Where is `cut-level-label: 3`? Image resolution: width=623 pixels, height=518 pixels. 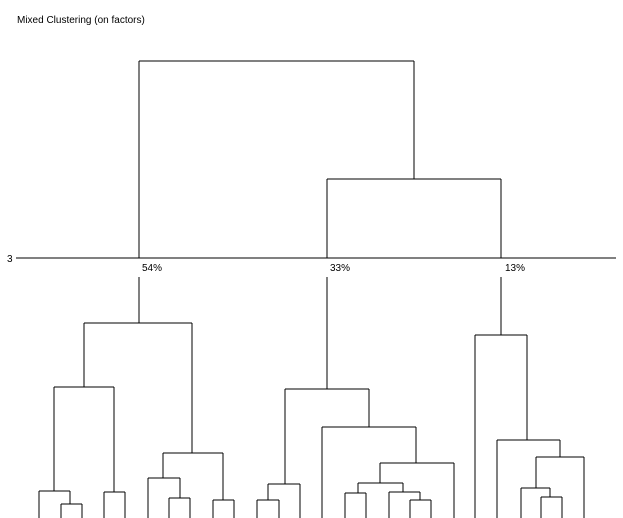 cut-level-label: 3 is located at coordinates (10, 259).